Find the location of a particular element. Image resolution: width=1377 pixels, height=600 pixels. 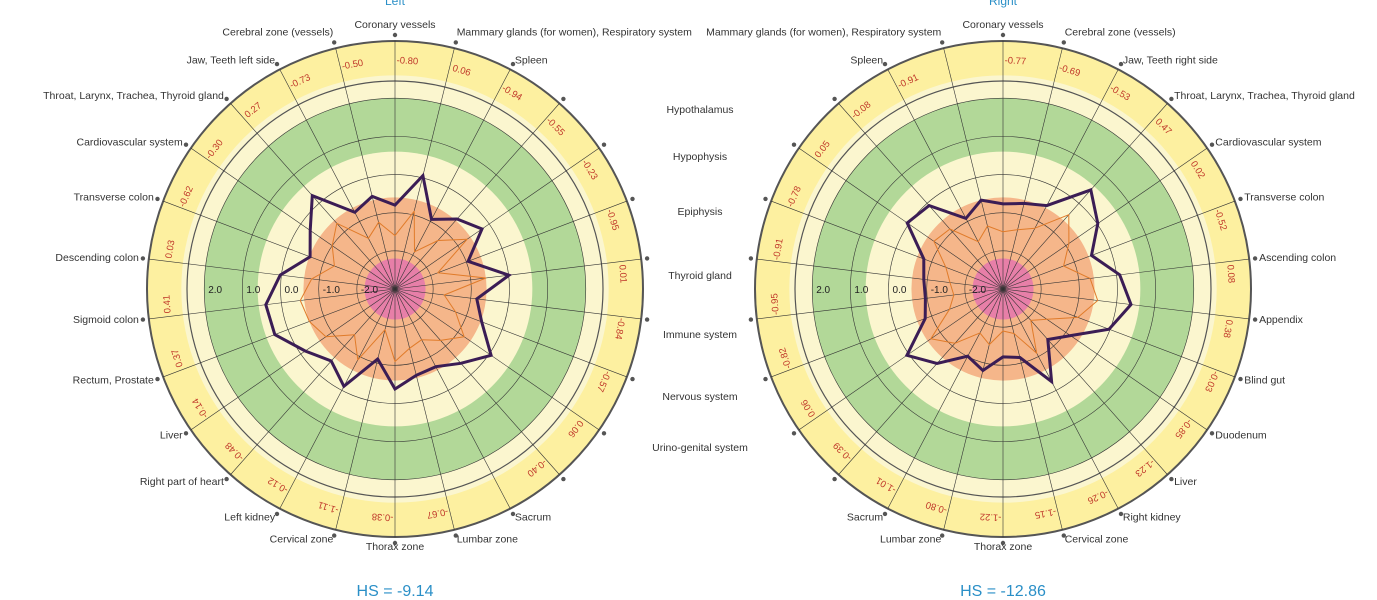

category-label: Cerebral zone (vessels) is located at coordinates (1120, 33).